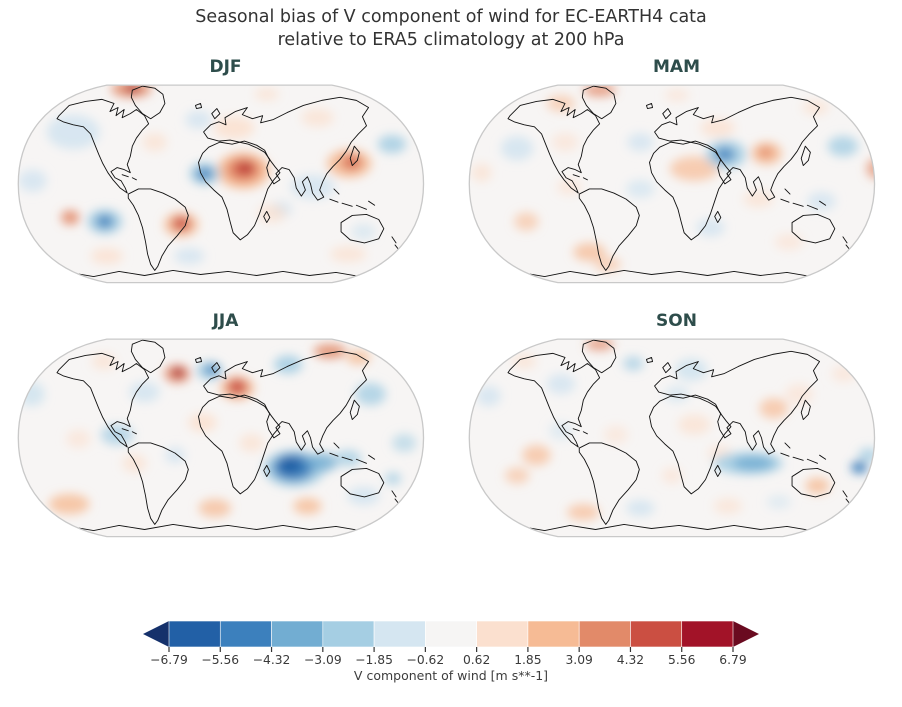 This screenshot has width=902, height=707. Describe the element at coordinates (272, 660) in the screenshot. I see `colorbar-tick-label: −4.32` at that location.